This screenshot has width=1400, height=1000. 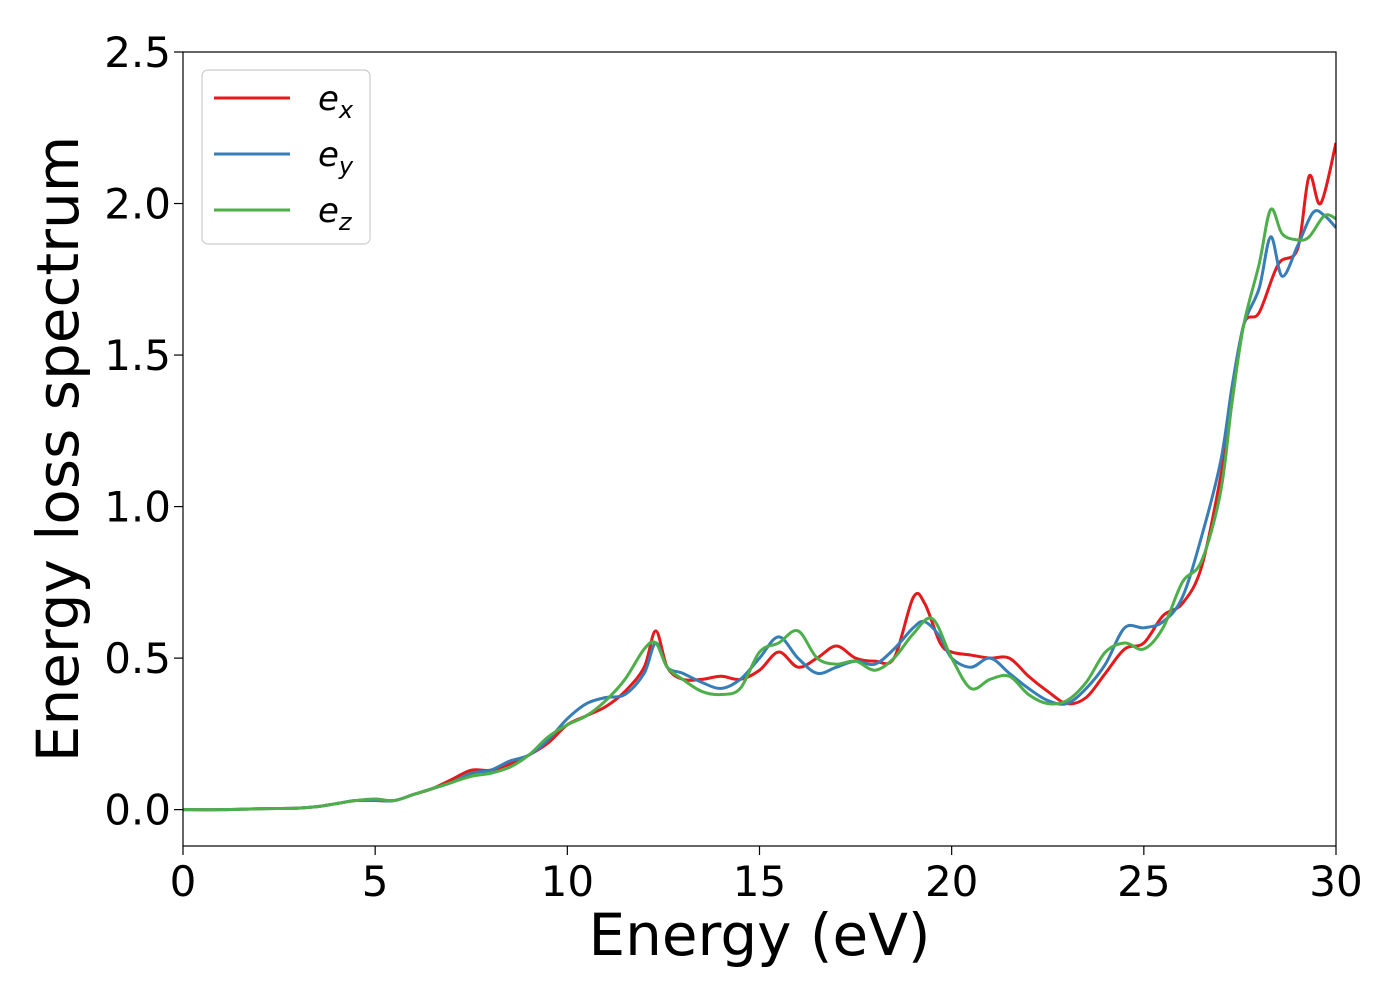 What do you see at coordinates (137, 52) in the screenshot?
I see `y-tick-label: 2.5` at bounding box center [137, 52].